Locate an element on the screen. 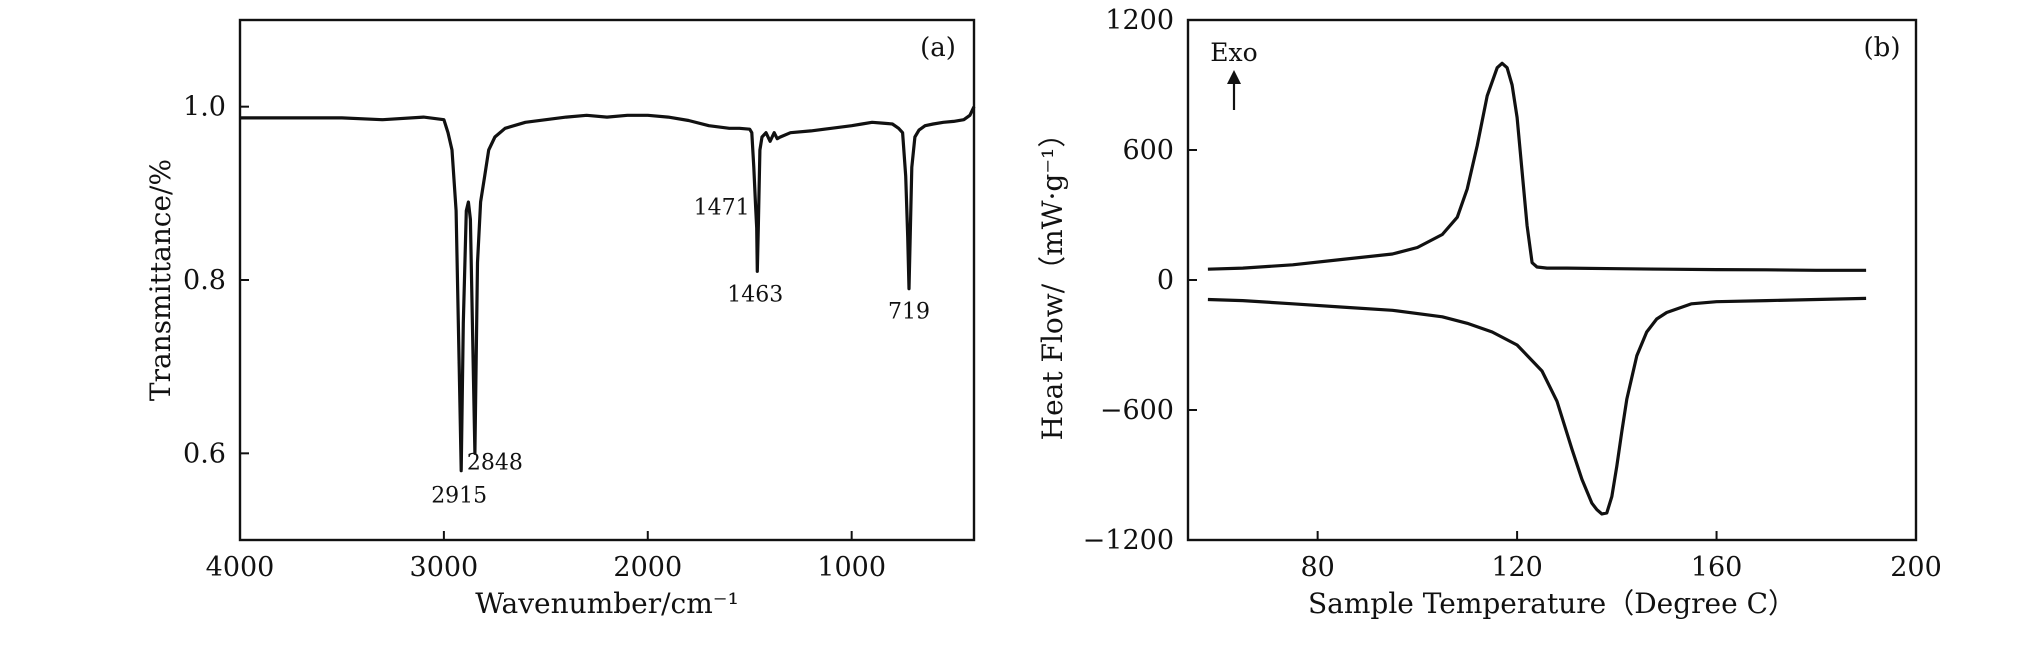  y-tick-label: 1200 is located at coordinates (1139, 20).